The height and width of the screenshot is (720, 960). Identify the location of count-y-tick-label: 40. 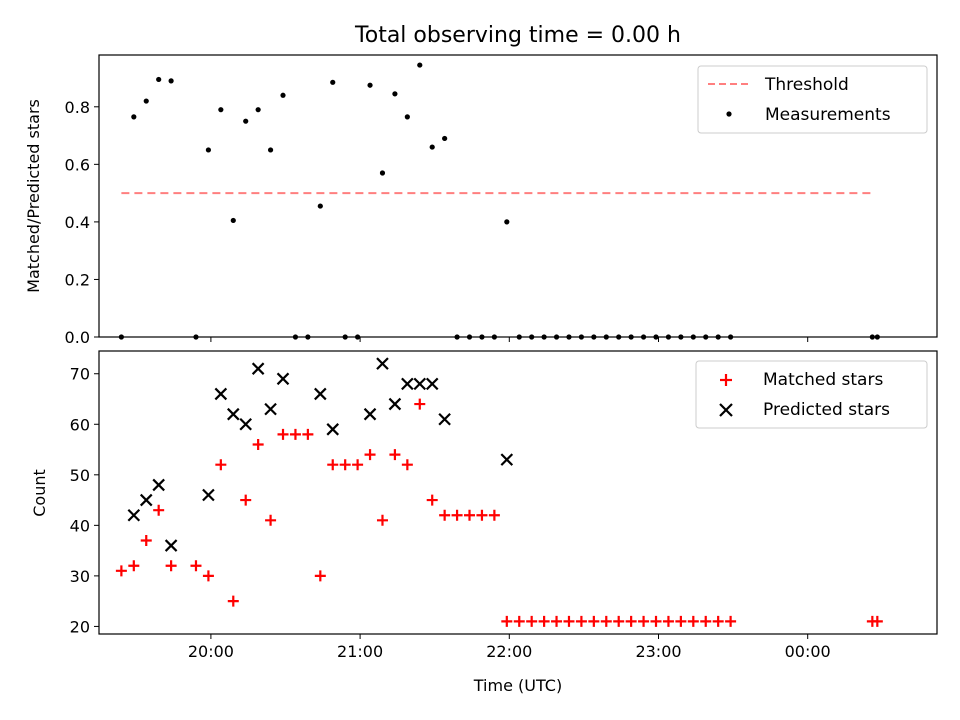
(80, 525).